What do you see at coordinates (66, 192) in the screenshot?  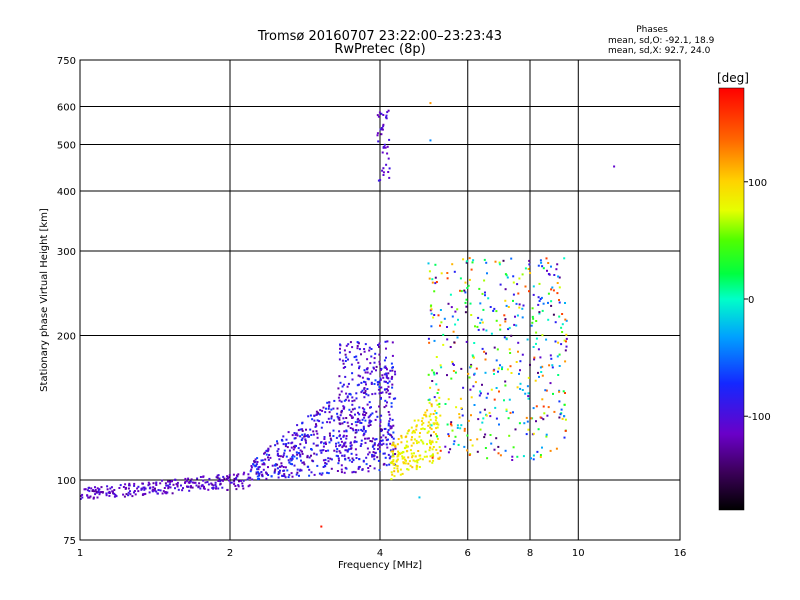 I see `y-tick-label: 400` at bounding box center [66, 192].